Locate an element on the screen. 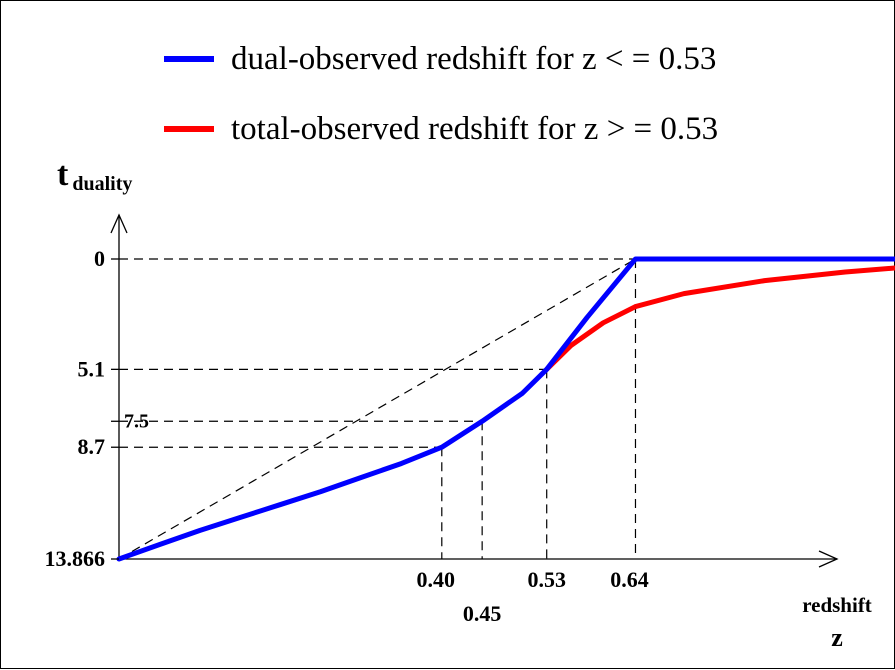 This screenshot has width=895, height=670. y-tick-label-1: 5.1 is located at coordinates (92, 368).